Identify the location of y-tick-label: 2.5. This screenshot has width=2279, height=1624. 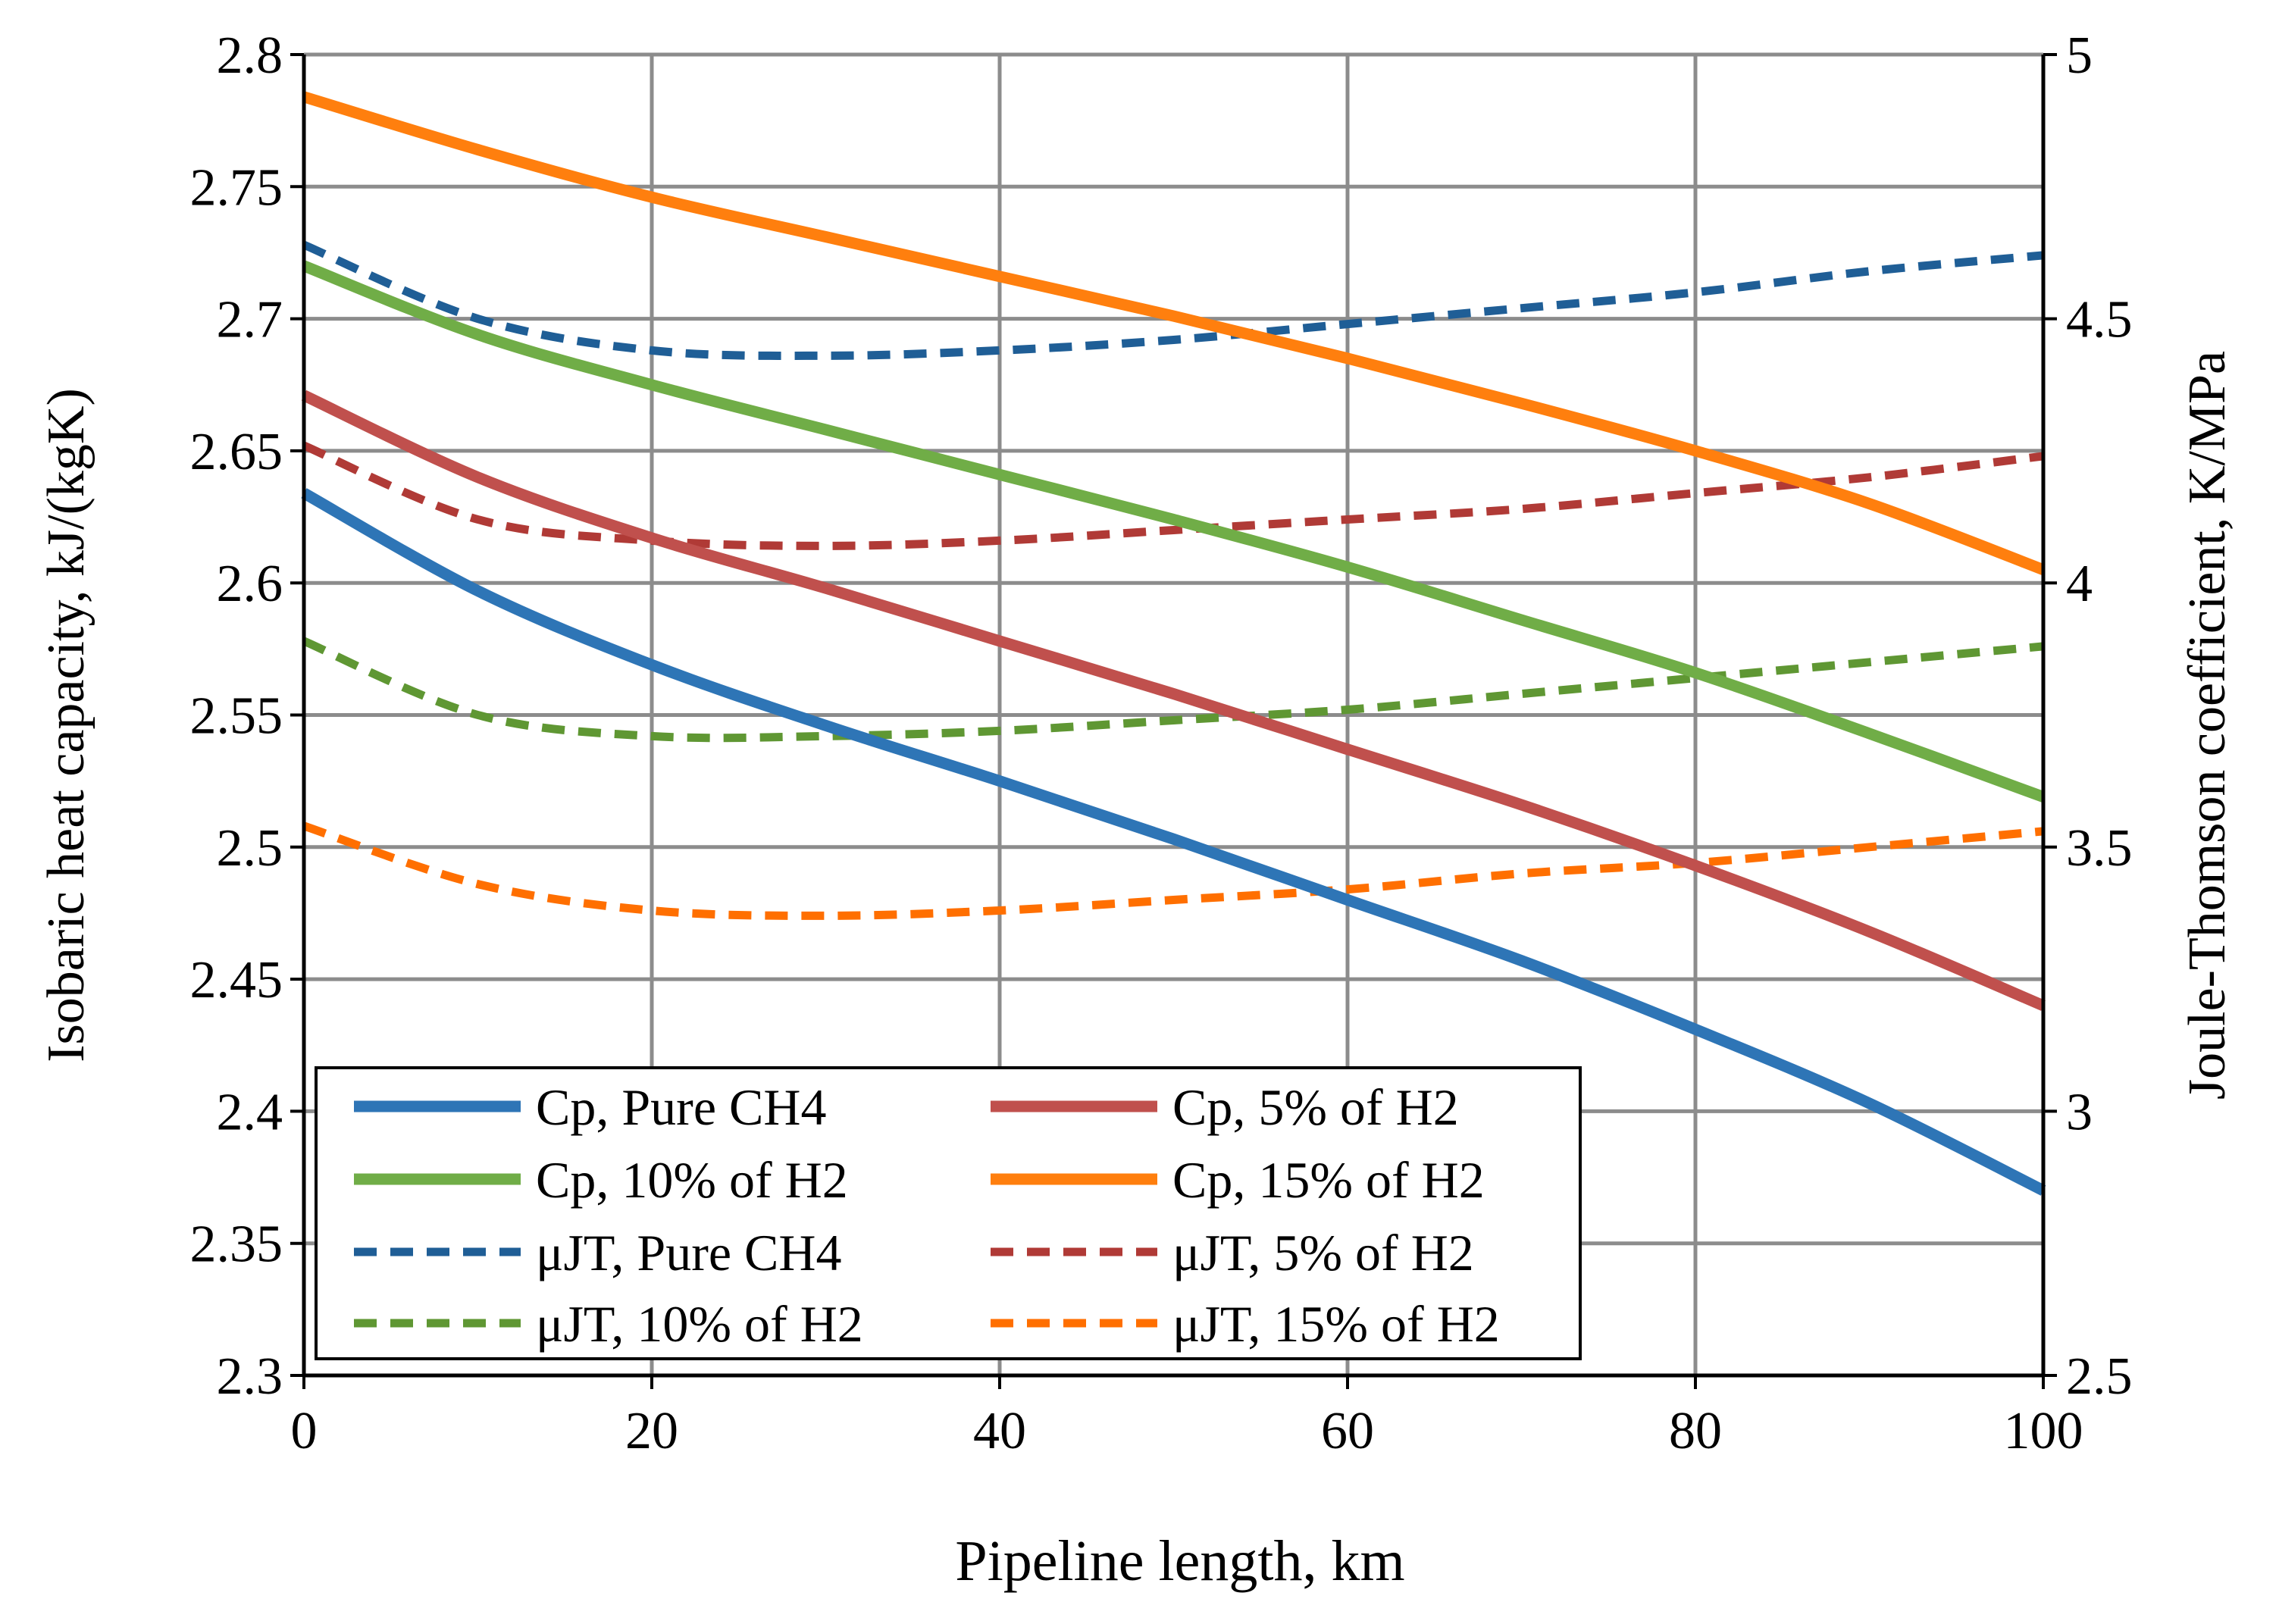
(250, 848).